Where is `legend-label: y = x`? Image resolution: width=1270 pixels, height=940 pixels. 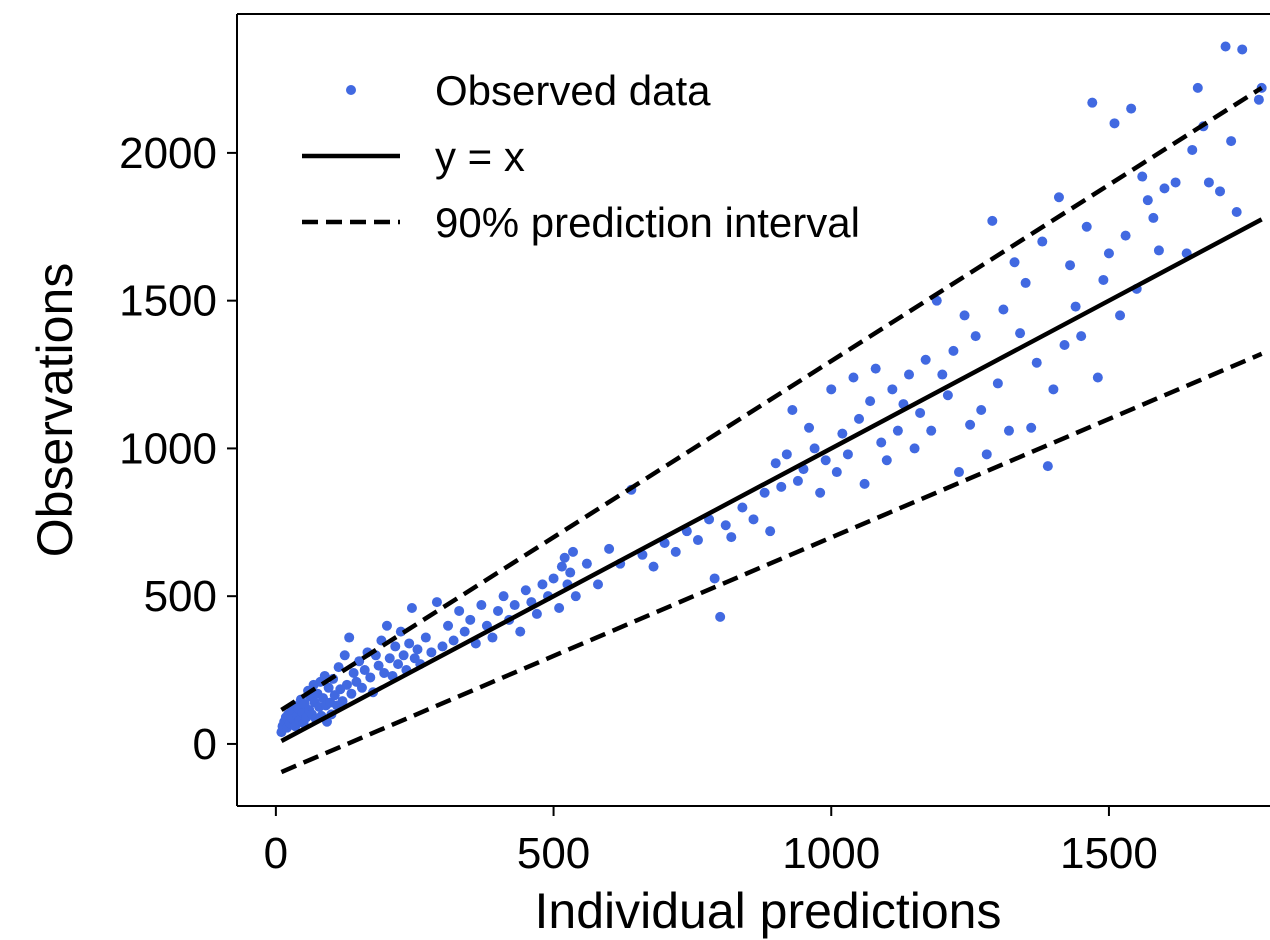 legend-label: y = x is located at coordinates (480, 156).